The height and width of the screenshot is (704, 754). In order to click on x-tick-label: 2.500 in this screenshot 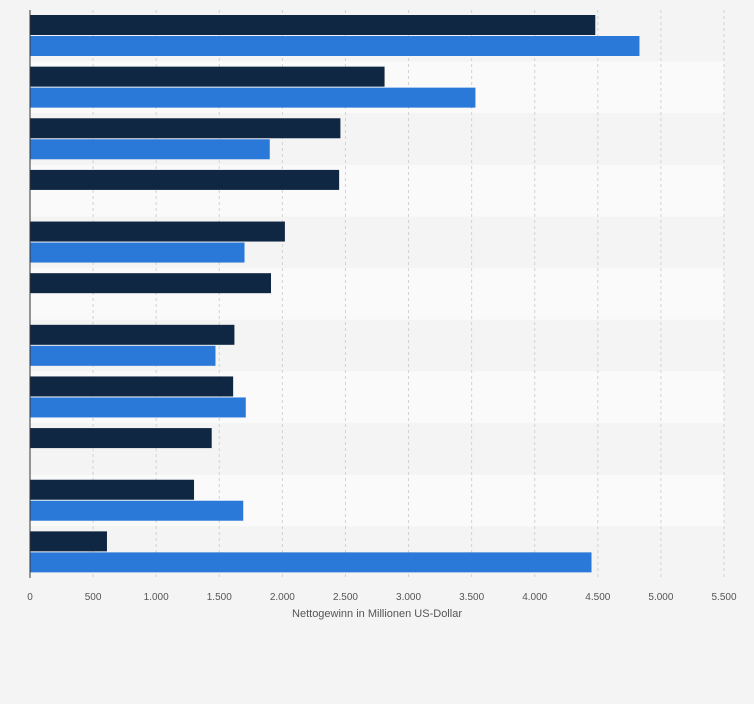, I will do `click(345, 597)`.